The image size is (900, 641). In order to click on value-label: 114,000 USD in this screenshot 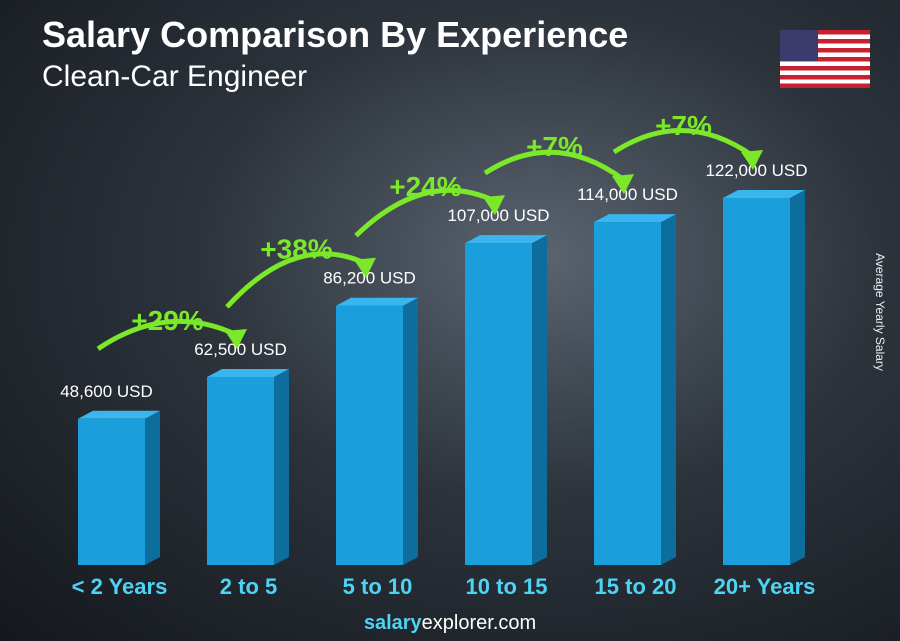, I will do `click(627, 194)`.